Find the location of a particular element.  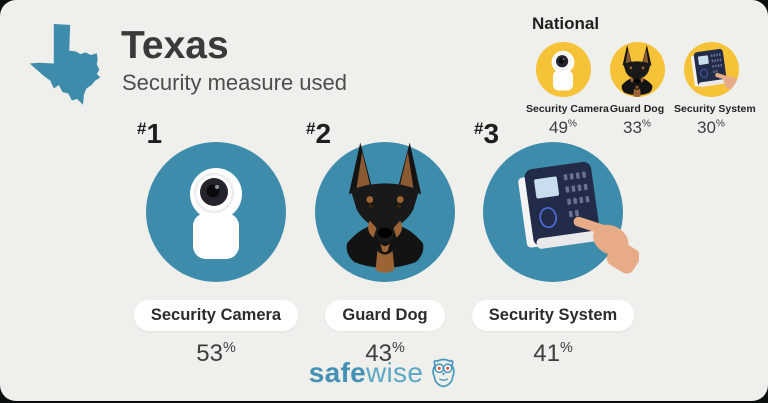

measure-value: 43% is located at coordinates (385, 354).